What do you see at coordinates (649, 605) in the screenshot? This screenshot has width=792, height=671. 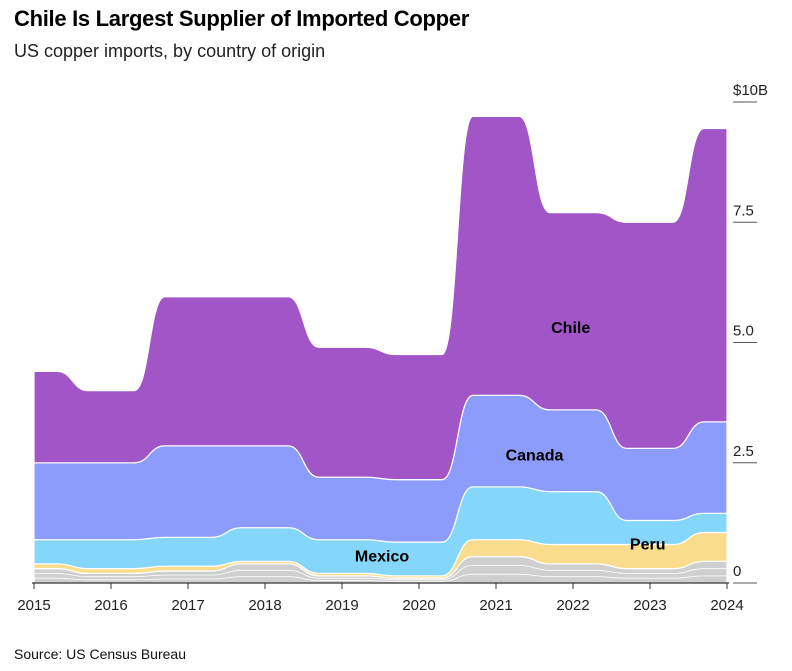 I see `x-tick-label: 2023` at bounding box center [649, 605].